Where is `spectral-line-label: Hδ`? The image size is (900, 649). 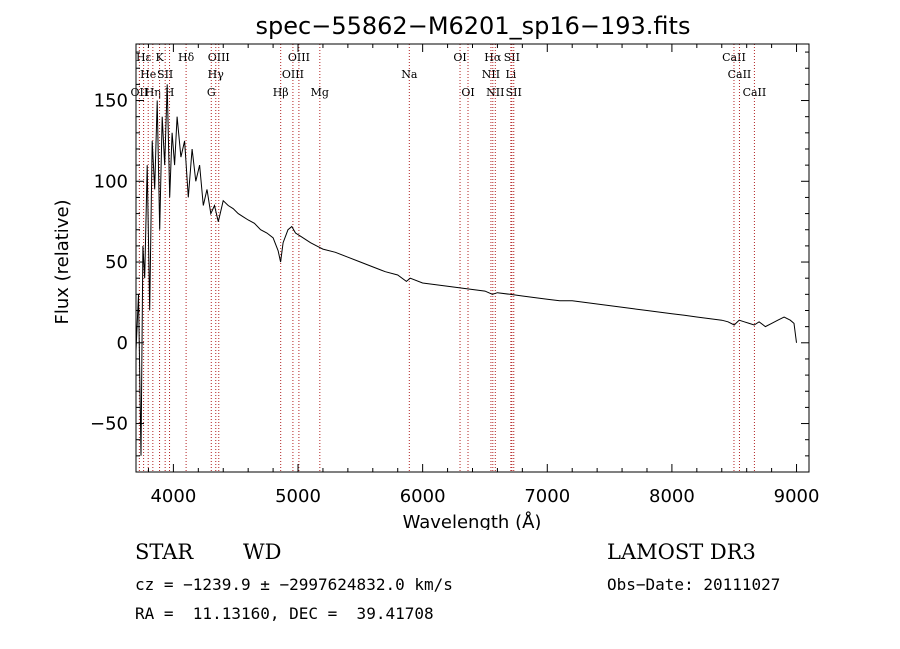
spectral-line-label: Hδ is located at coordinates (186, 57).